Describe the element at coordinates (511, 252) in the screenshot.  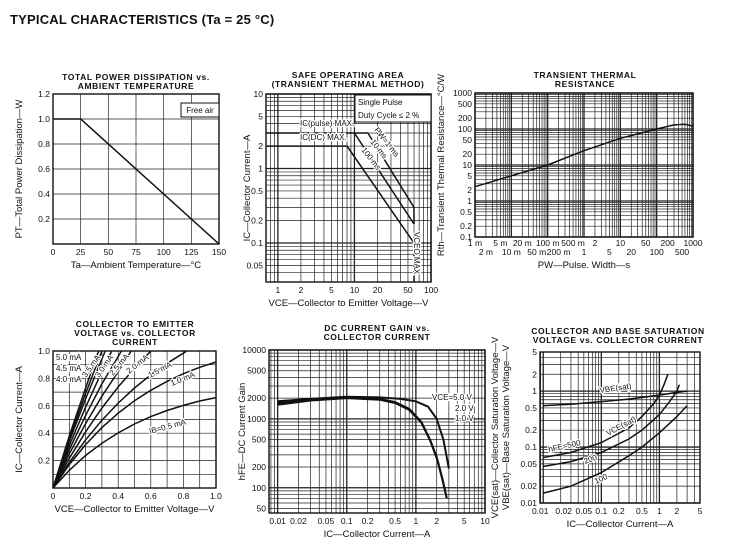
I see `x-tick-label: 10 m` at that location.